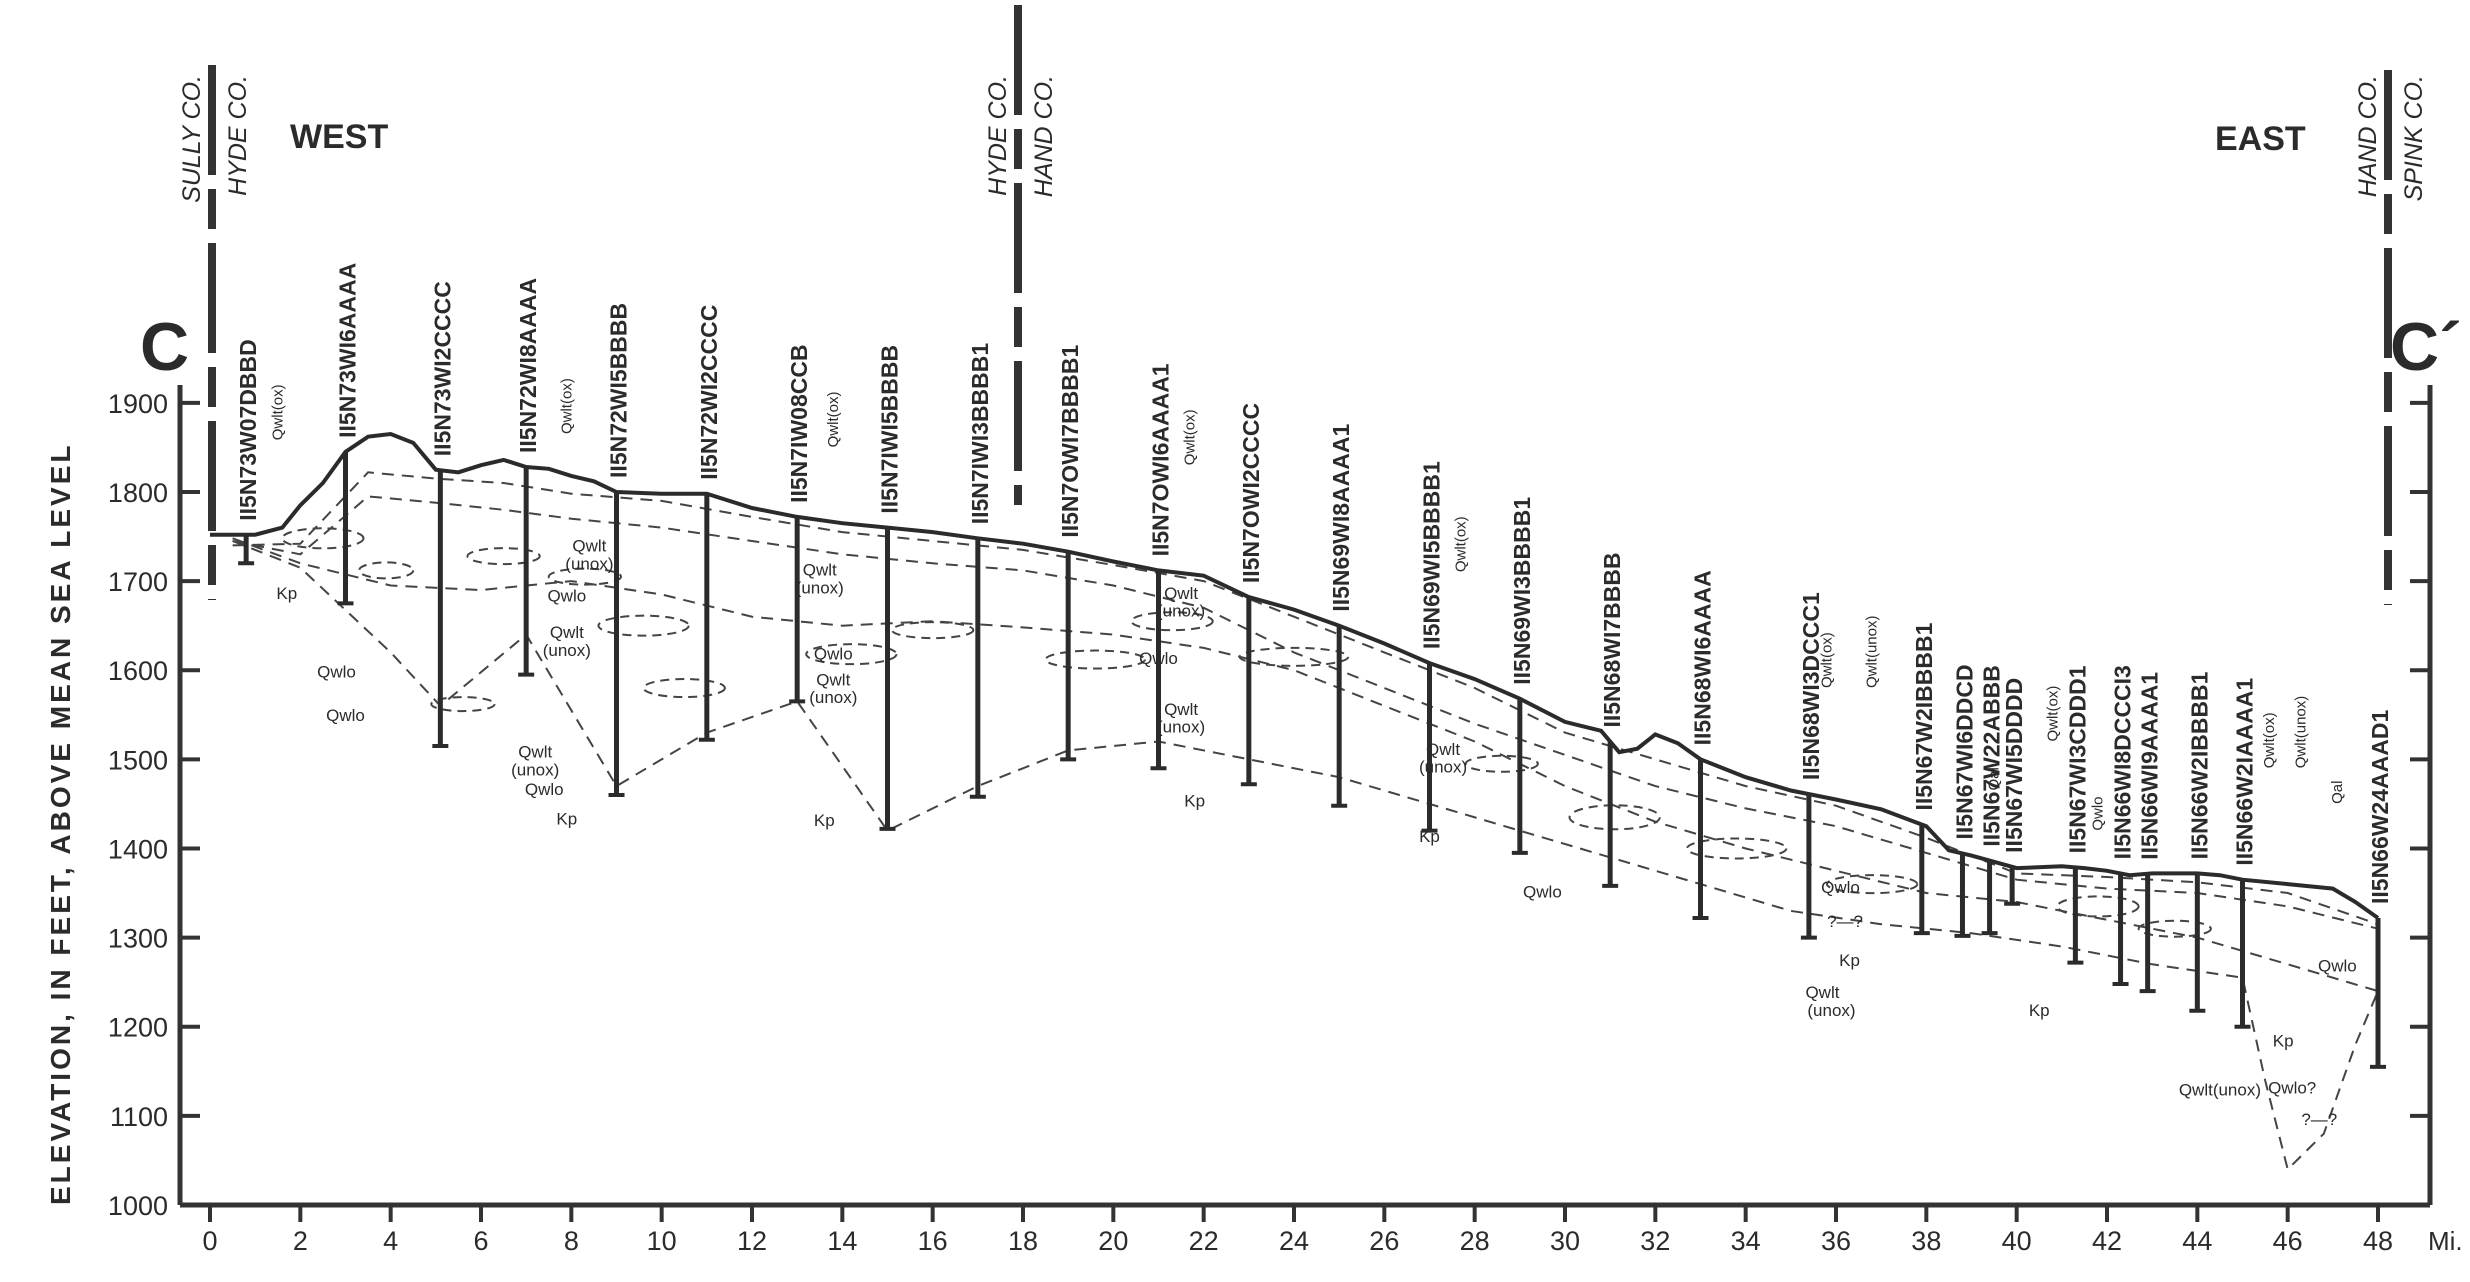 This screenshot has width=2470, height=1282. I want to click on well-id-label: II5N66W24AAAD1, so click(2380, 807).